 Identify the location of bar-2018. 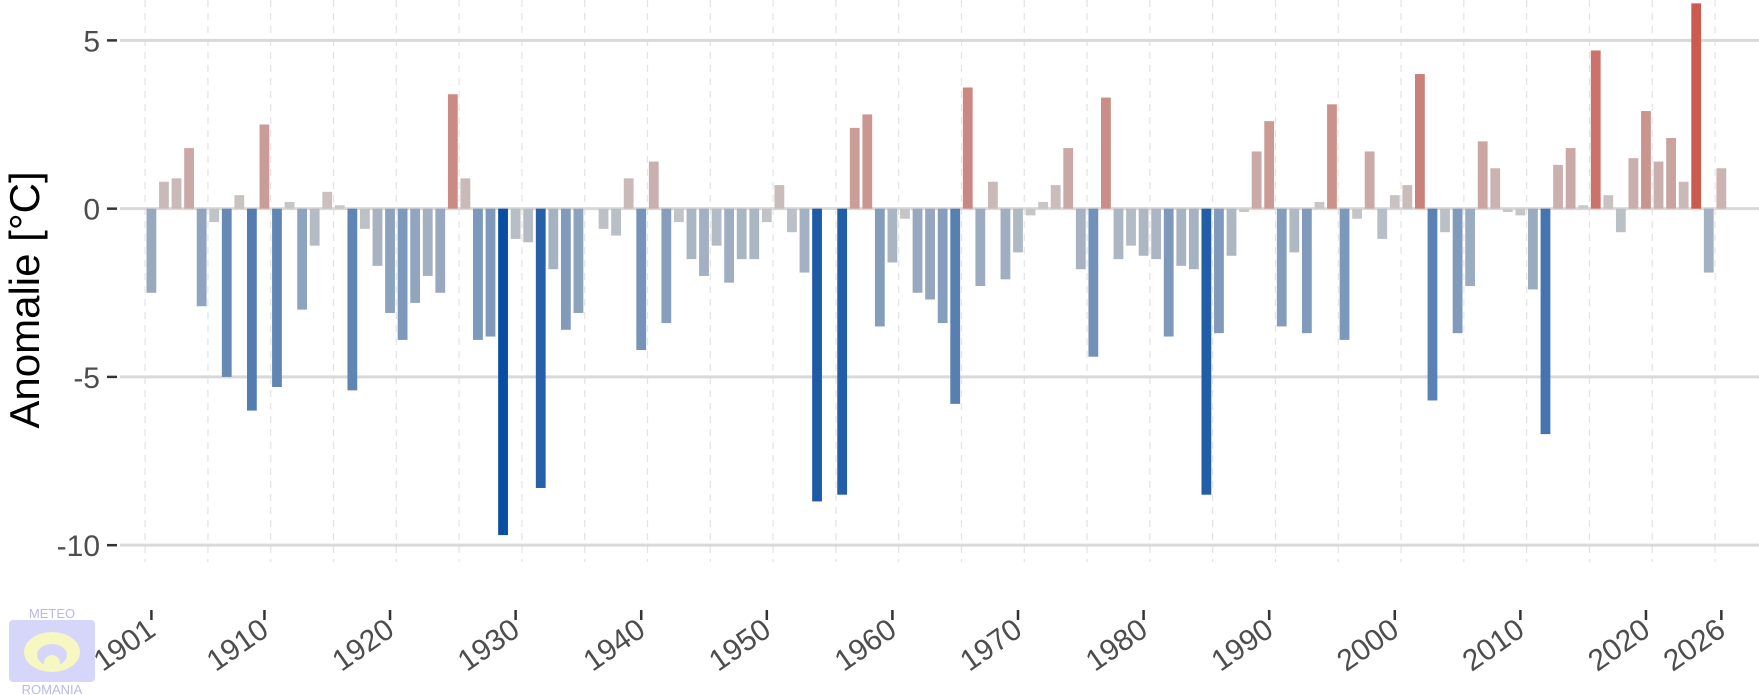
(1620, 220).